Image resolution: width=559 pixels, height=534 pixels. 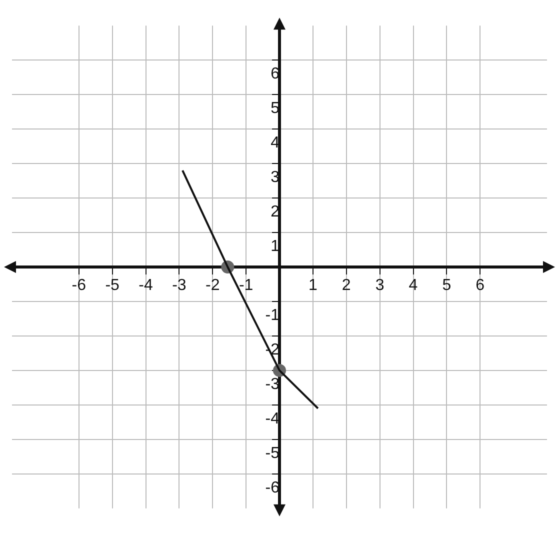 I want to click on x-tick-label: -3, so click(x=179, y=285).